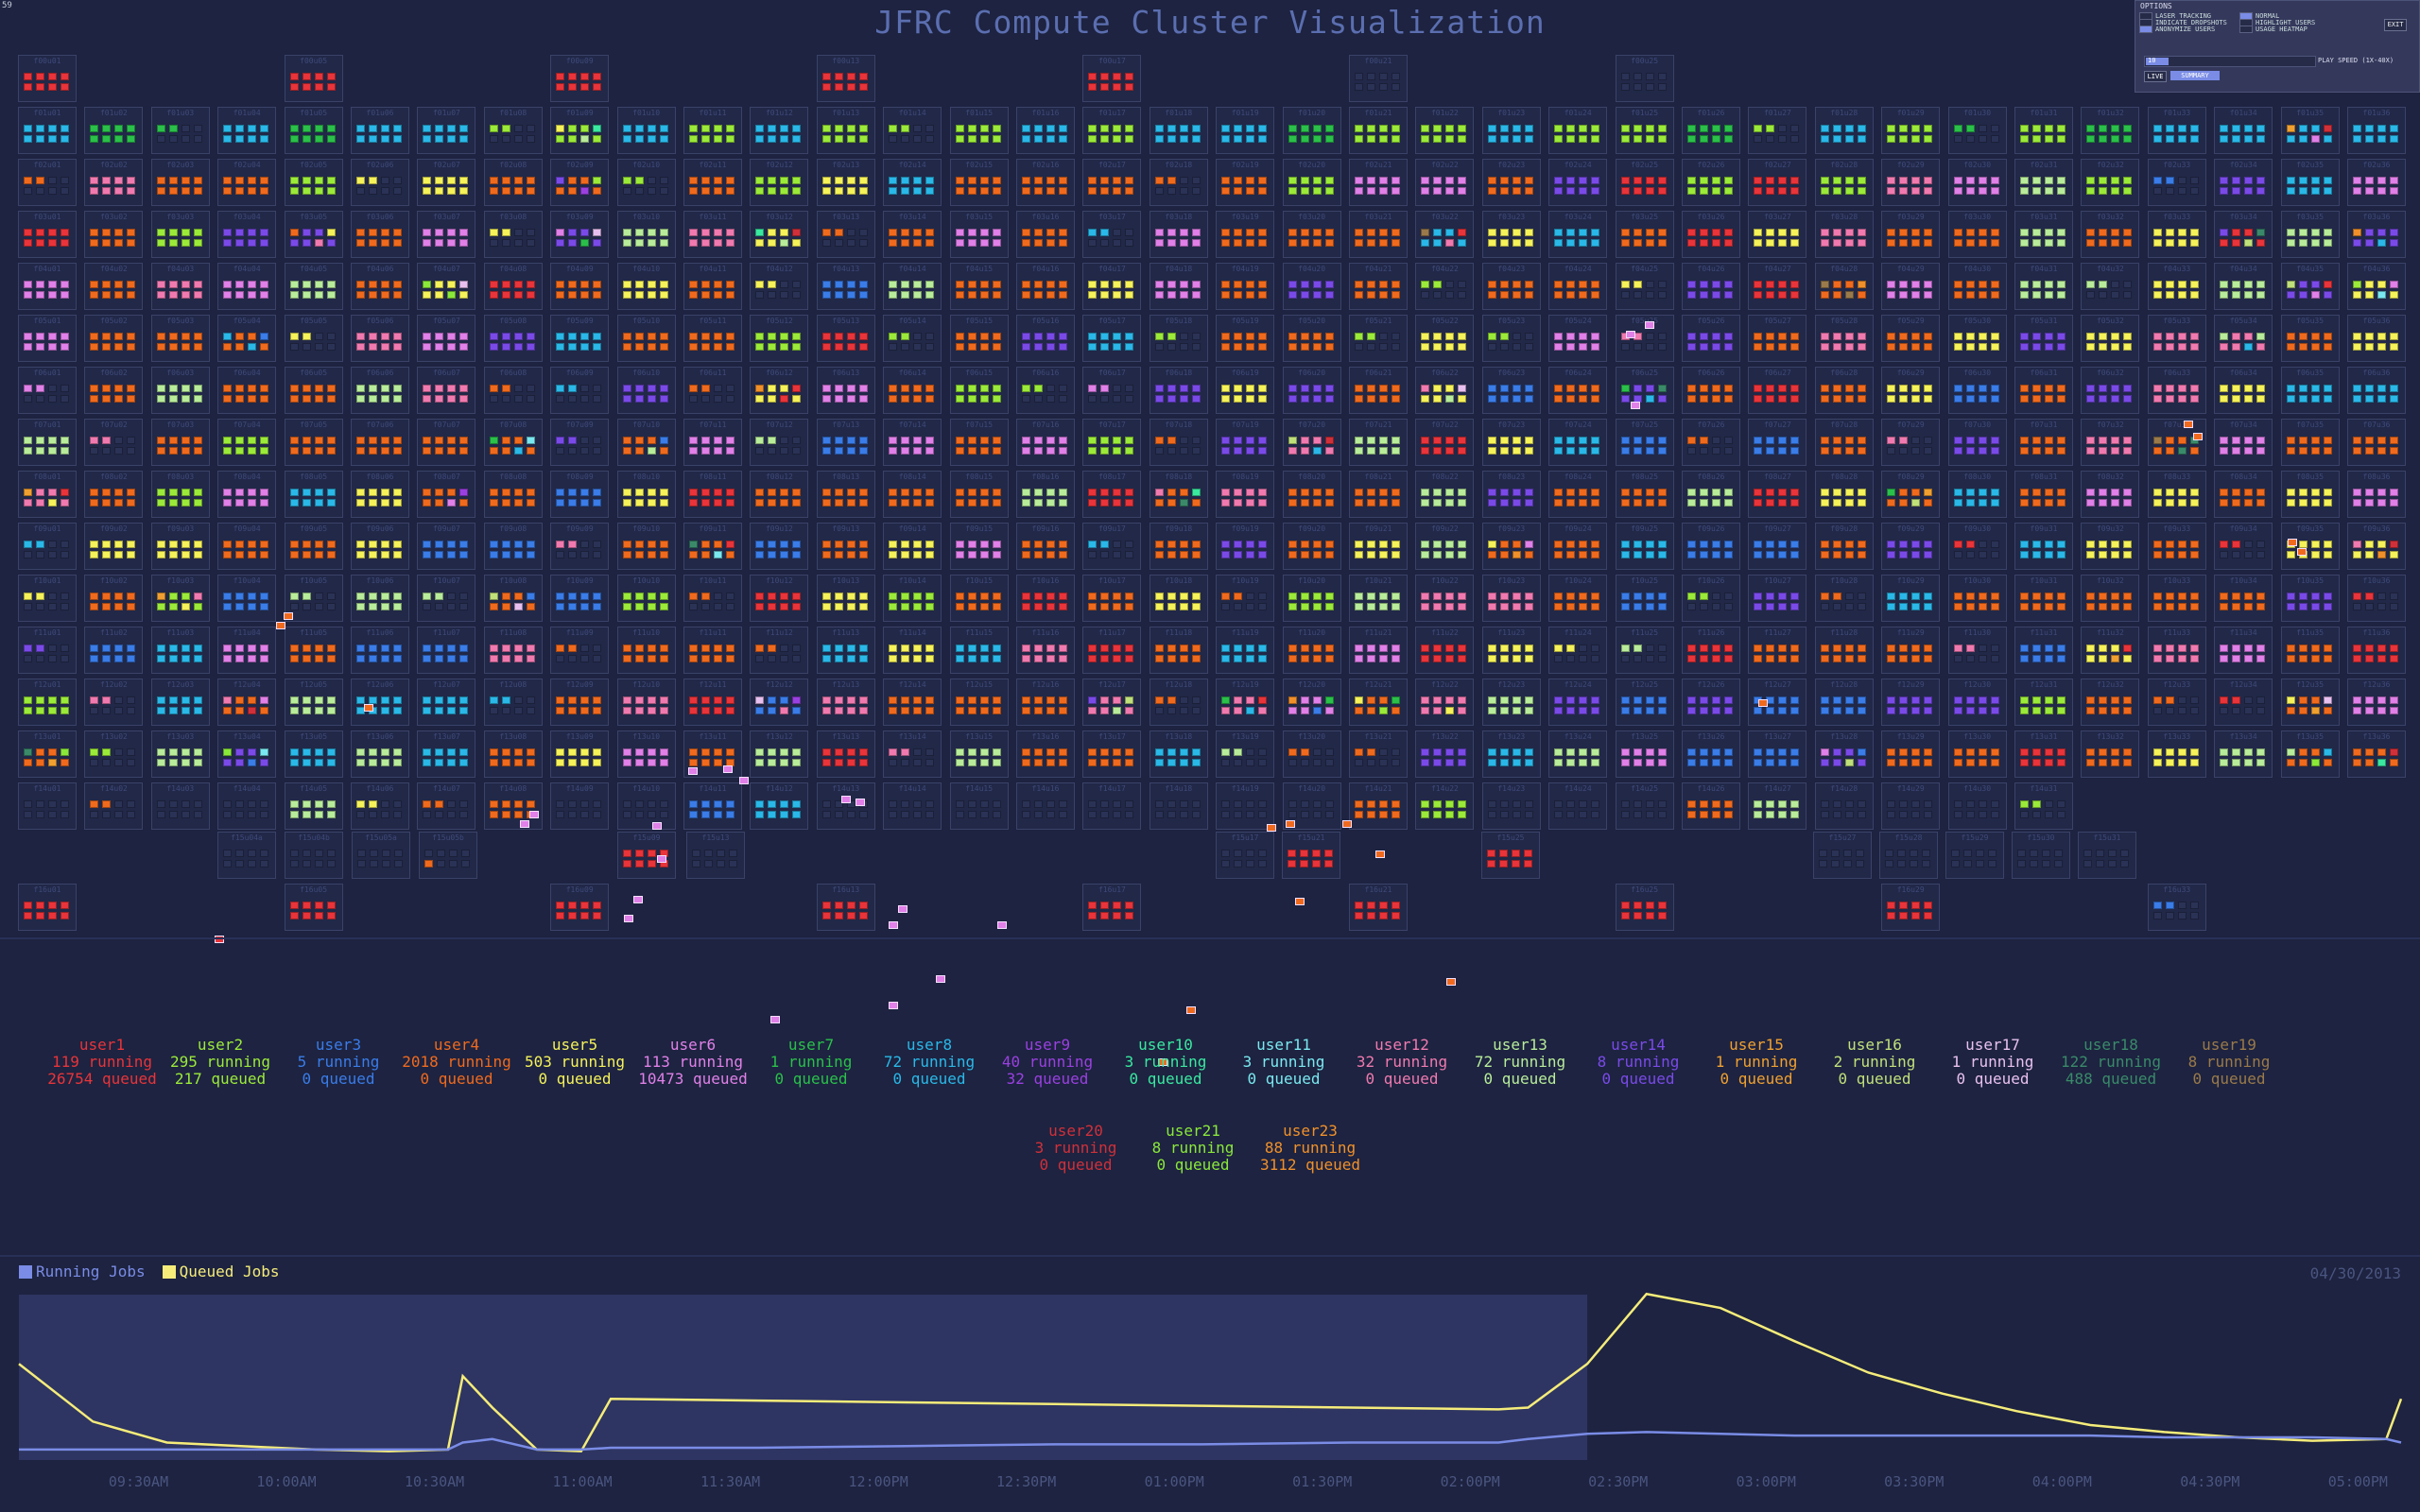 The image size is (2420, 1512). Describe the element at coordinates (1777, 338) in the screenshot. I see `compute-node: f05u27` at that location.